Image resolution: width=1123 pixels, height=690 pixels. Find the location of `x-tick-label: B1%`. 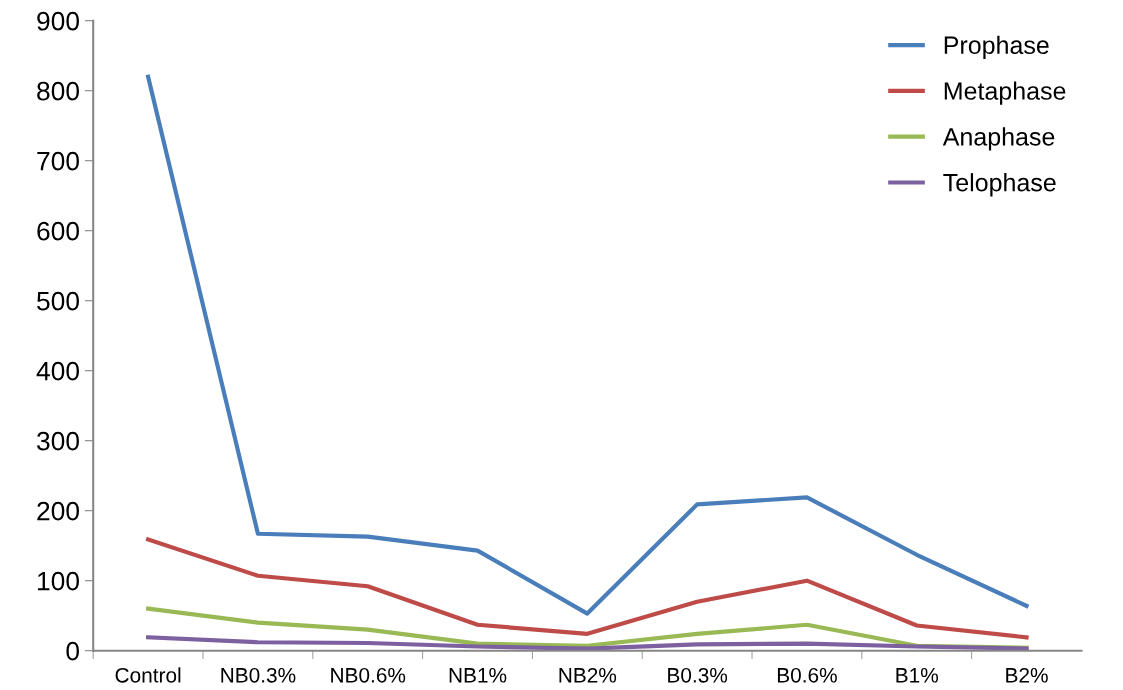

x-tick-label: B1% is located at coordinates (917, 675).